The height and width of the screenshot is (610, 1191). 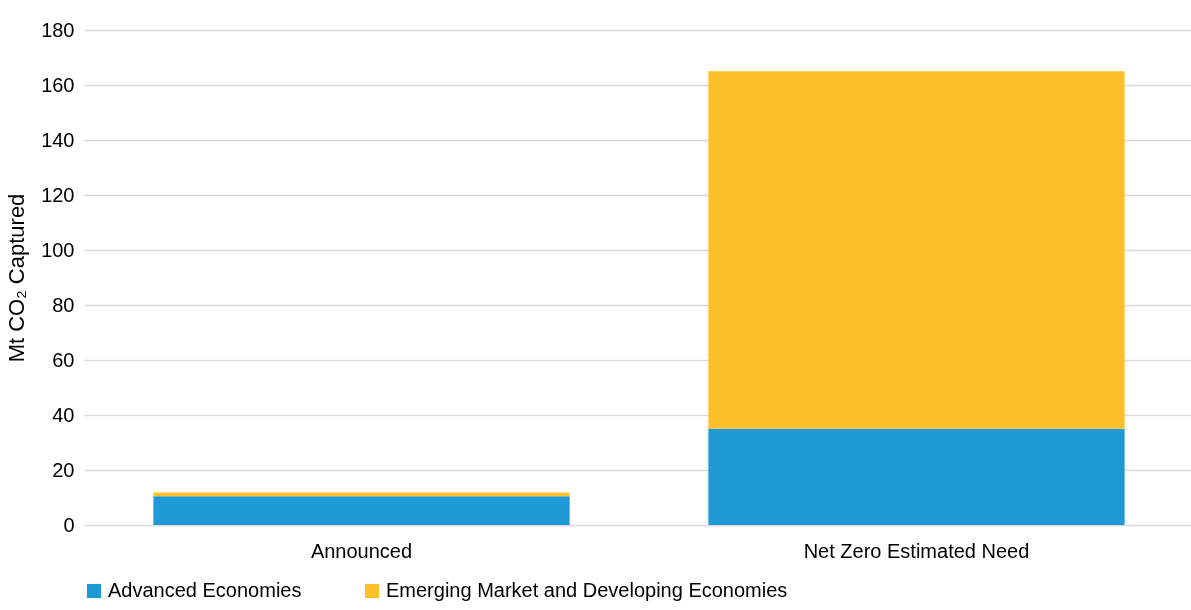 I want to click on y-axis-title: Mt CO₂ Captured, so click(x=17, y=278).